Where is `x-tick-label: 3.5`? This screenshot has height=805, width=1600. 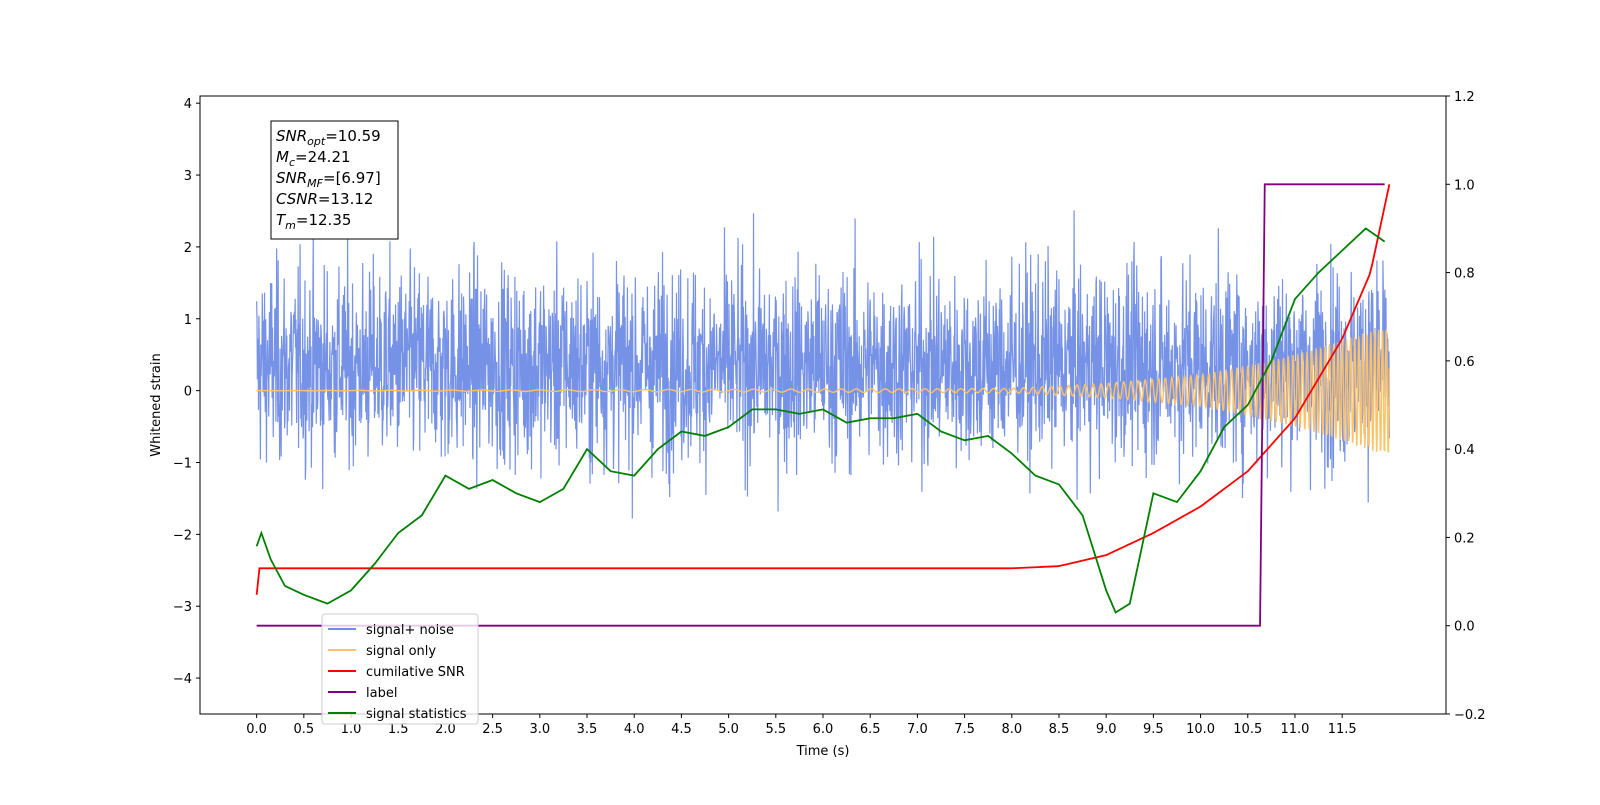
x-tick-label: 3.5 is located at coordinates (587, 729).